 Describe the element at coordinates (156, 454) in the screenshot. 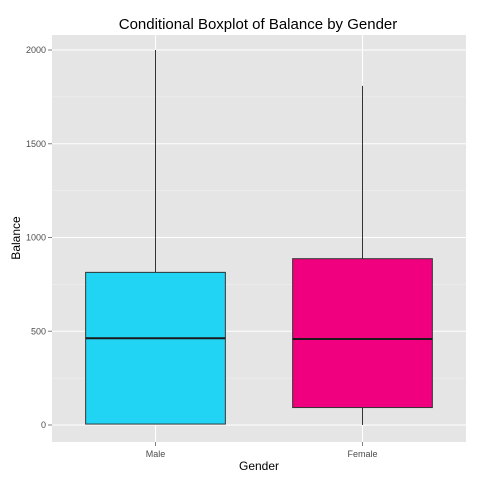

I see `x-tick-label: Male` at that location.